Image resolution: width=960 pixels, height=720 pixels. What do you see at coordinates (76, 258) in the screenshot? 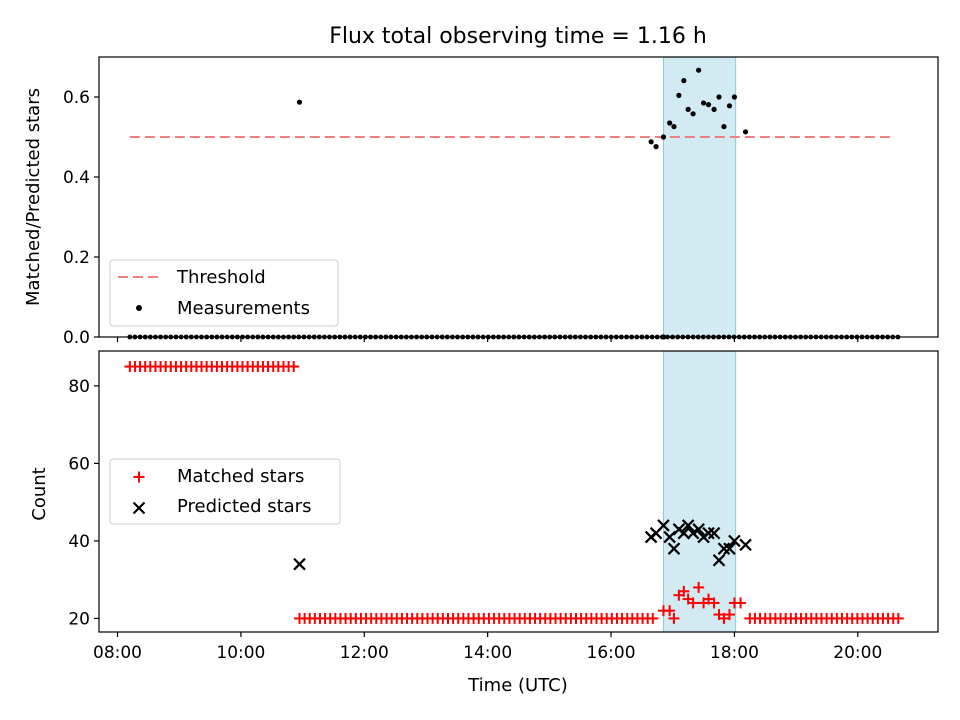
I see `top-y-tick-label: 0.2` at bounding box center [76, 258].